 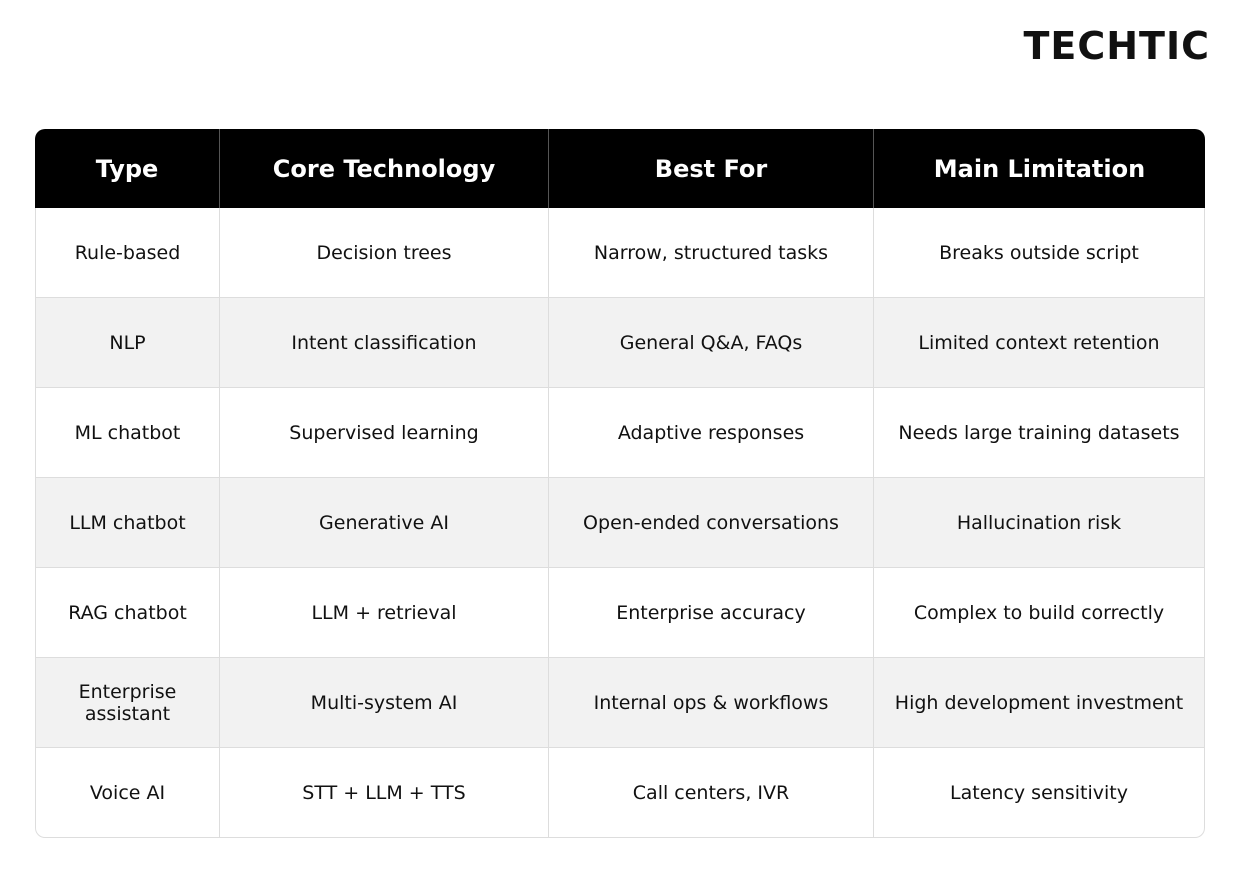 I want to click on table-cell: Enterprise assistant, so click(x=127, y=703).